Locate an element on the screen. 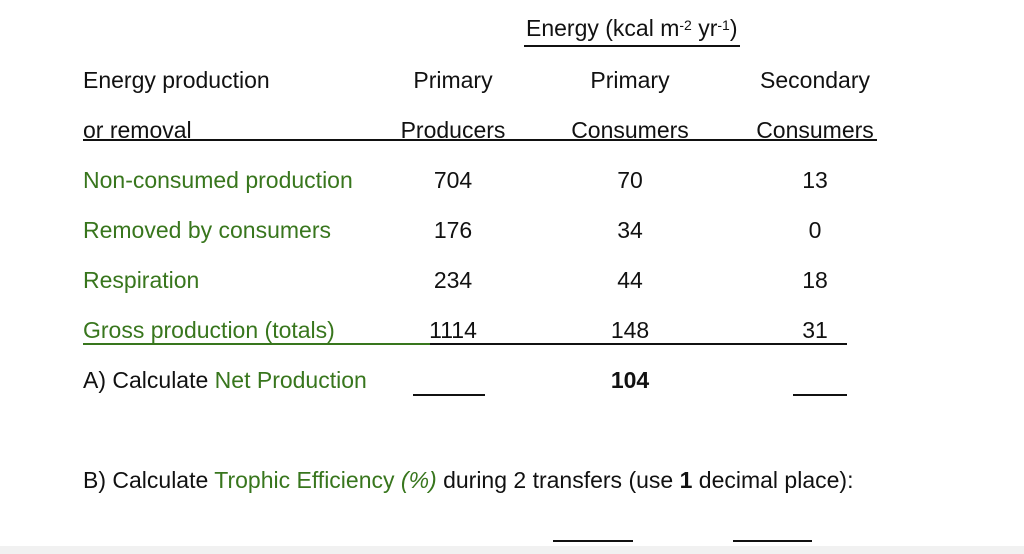  cell-primary-producers: 234 is located at coordinates (453, 280).